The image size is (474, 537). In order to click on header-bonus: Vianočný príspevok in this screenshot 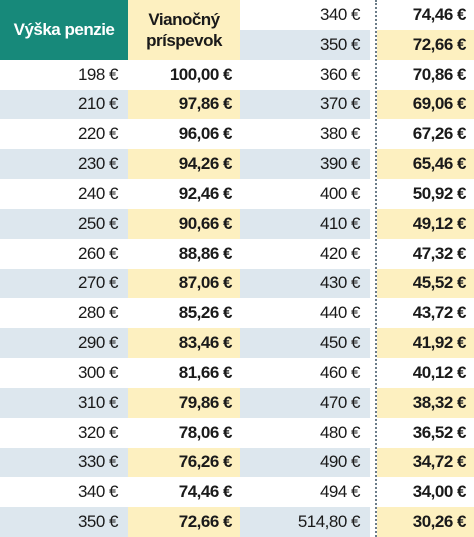, I will do `click(184, 30)`.